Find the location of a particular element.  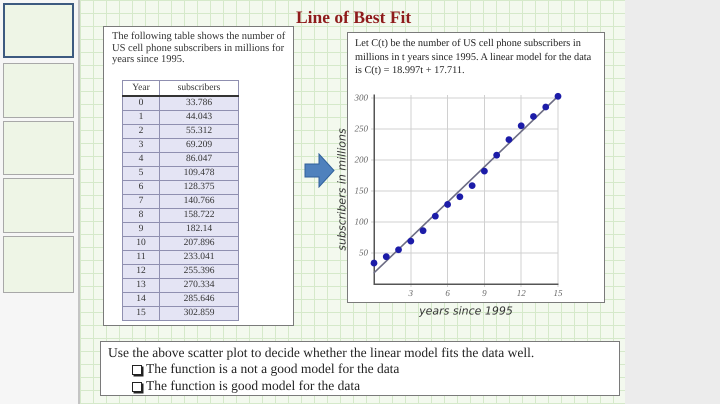

x-tick-label: 15 is located at coordinates (558, 293).